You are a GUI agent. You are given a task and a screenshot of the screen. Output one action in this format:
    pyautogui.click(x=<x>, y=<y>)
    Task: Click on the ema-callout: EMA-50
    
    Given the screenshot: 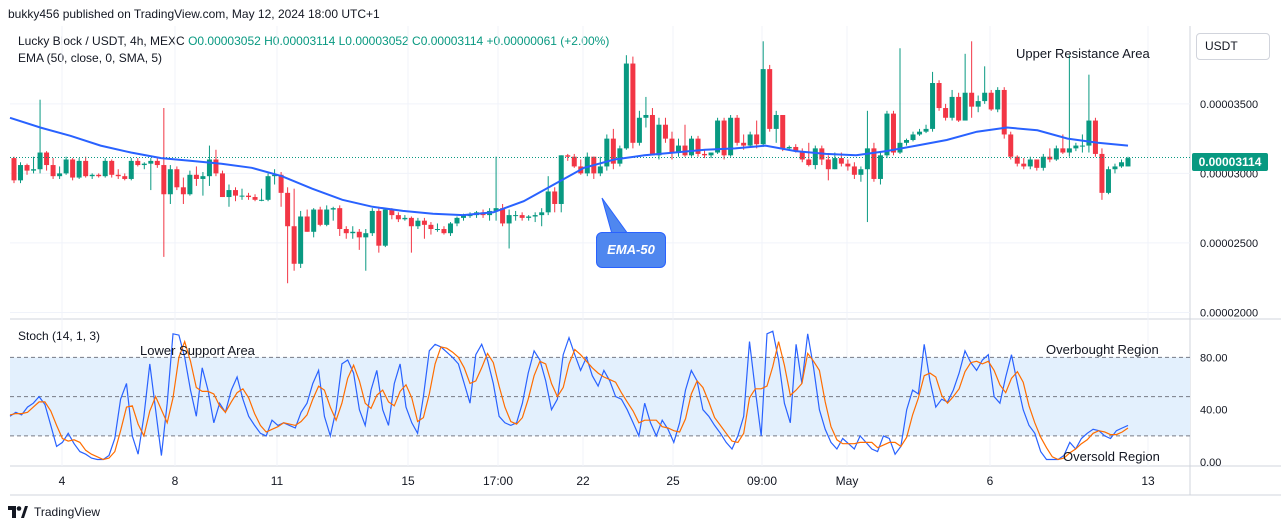 What is the action you would take?
    pyautogui.click(x=631, y=250)
    